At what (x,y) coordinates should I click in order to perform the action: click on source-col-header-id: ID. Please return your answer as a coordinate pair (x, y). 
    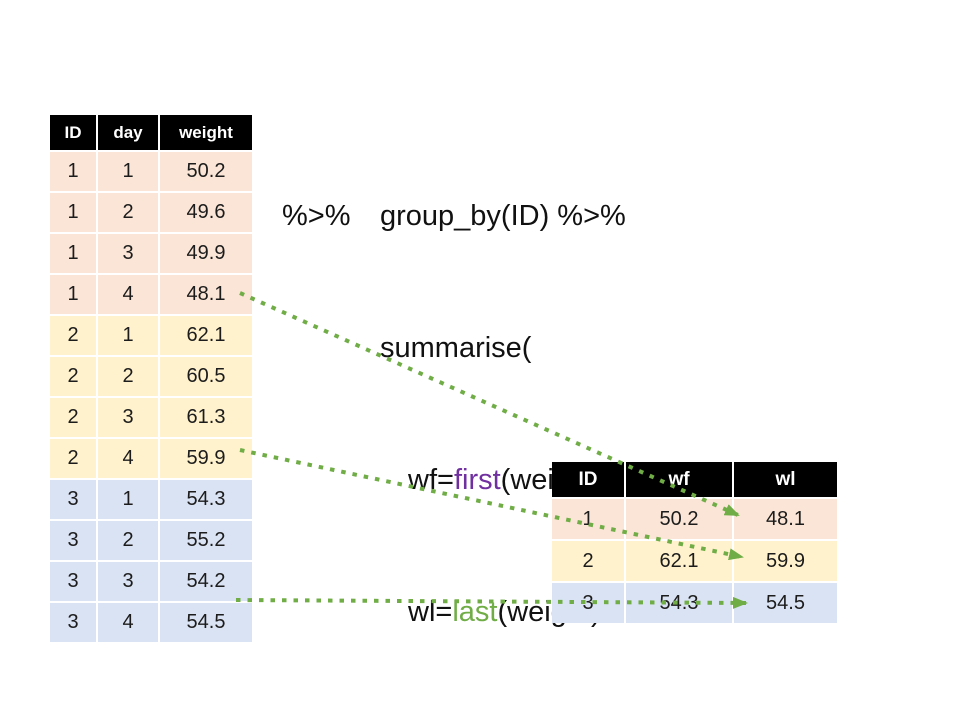
    Looking at the image, I should click on (73, 132).